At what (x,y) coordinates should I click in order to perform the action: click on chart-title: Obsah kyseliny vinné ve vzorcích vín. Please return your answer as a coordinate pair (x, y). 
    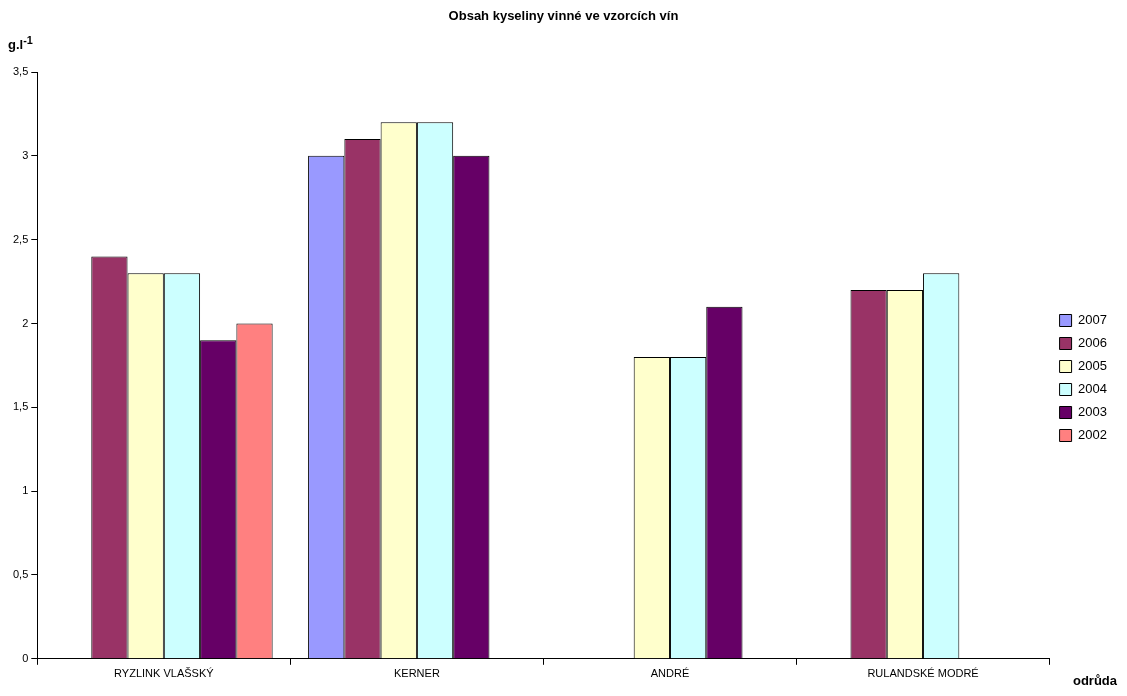
    Looking at the image, I should click on (563, 15).